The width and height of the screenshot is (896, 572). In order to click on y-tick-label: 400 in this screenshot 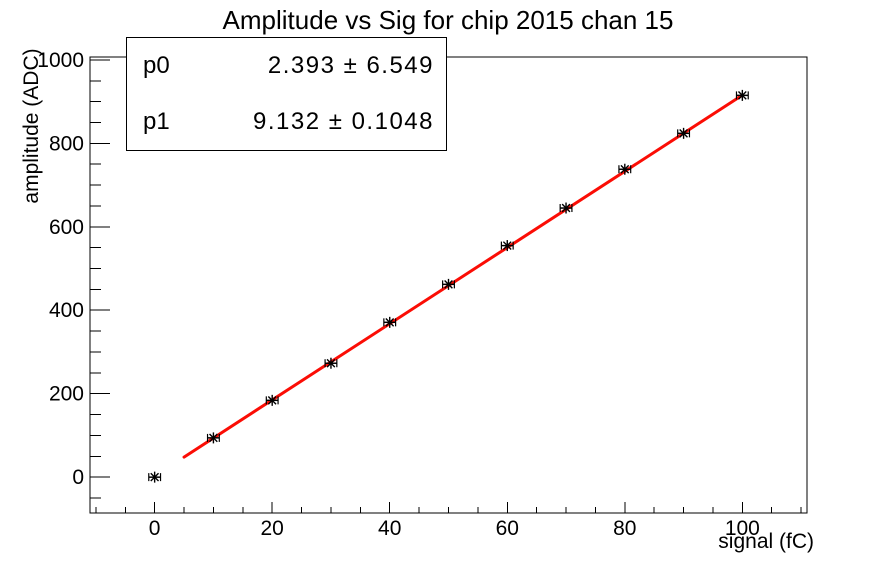, I will do `click(66, 310)`.